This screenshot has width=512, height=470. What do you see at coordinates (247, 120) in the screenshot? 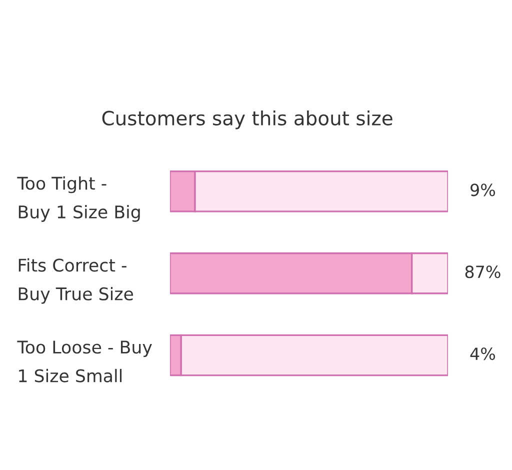
I see `chart-title: Customers say this about size` at bounding box center [247, 120].